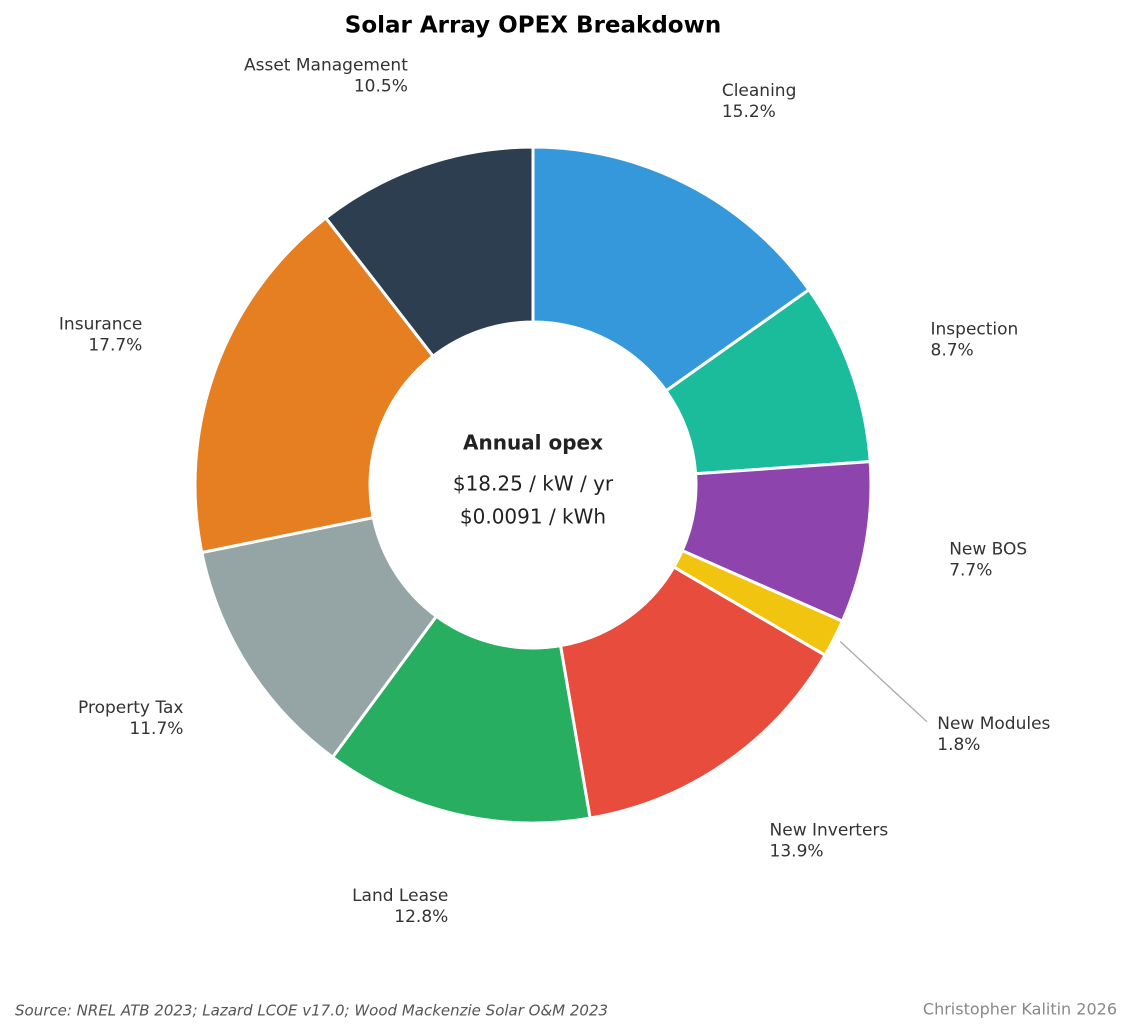 The image size is (1132, 1033). I want to click on leader-line, so click(883, 682).